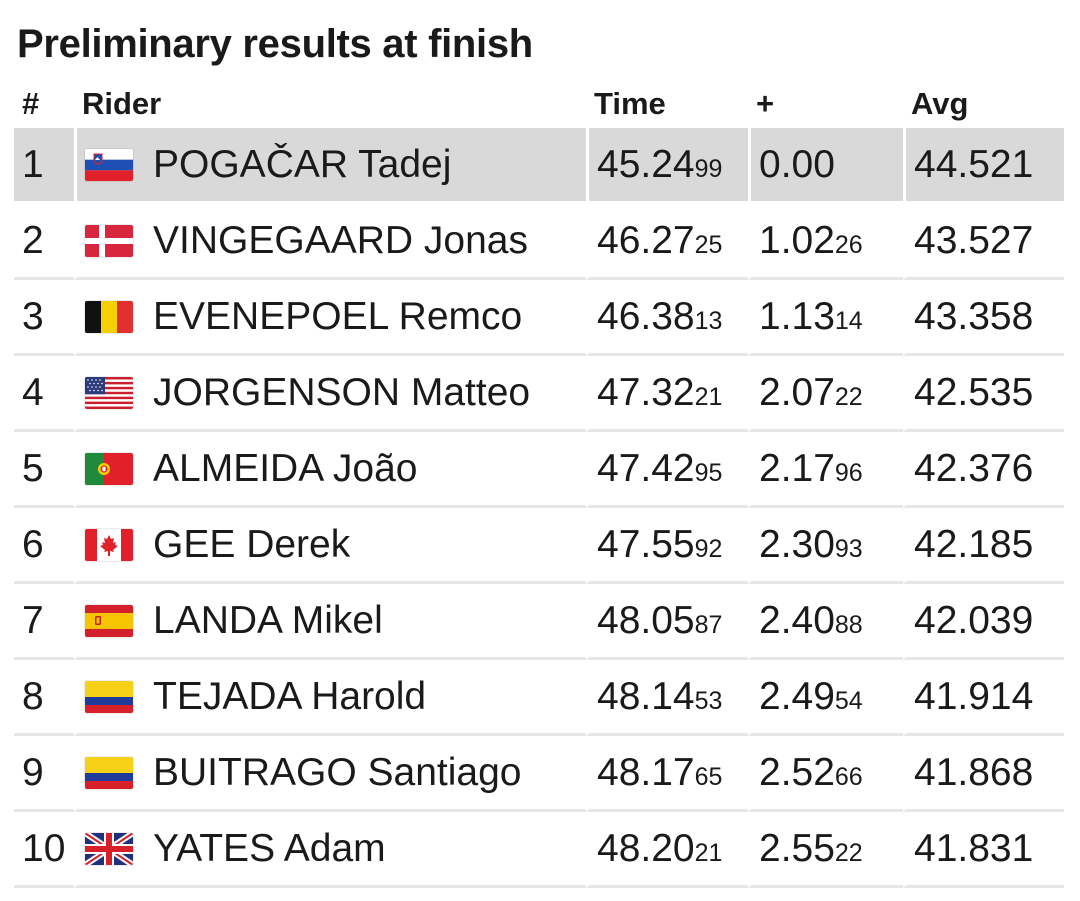  What do you see at coordinates (44, 850) in the screenshot?
I see `rank-cell: 10` at bounding box center [44, 850].